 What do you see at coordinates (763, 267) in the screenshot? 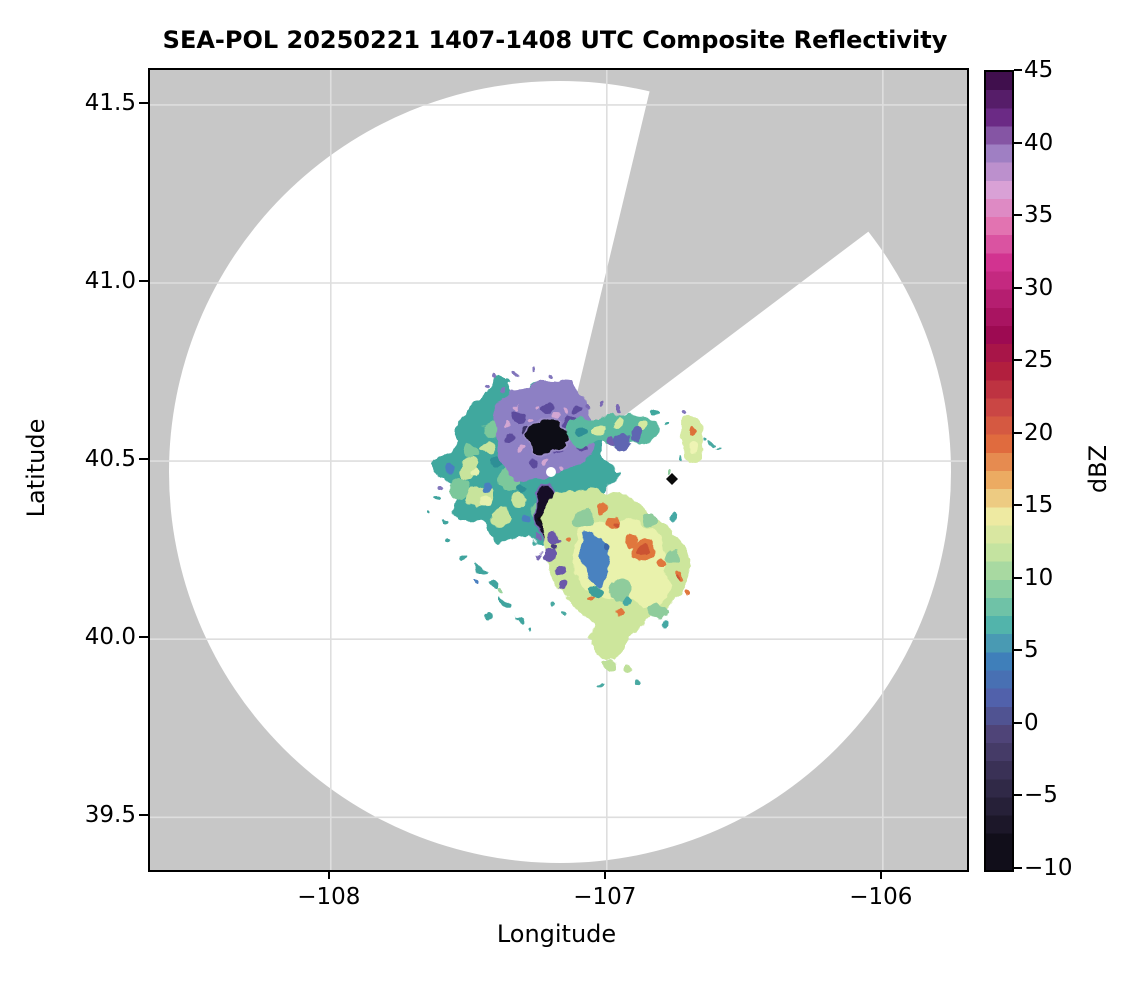
I see `blocked-sector-wedge` at bounding box center [763, 267].